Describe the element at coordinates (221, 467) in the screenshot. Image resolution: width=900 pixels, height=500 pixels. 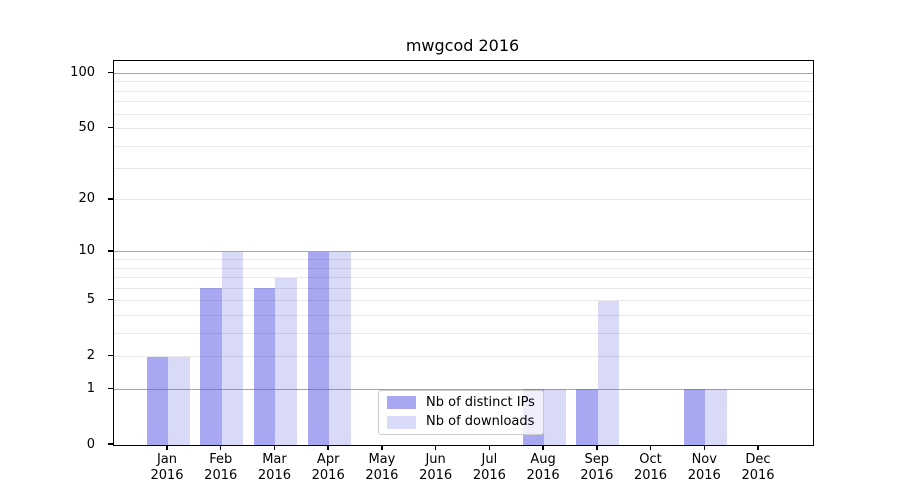
I see `x-tick-label: Feb 2016` at that location.